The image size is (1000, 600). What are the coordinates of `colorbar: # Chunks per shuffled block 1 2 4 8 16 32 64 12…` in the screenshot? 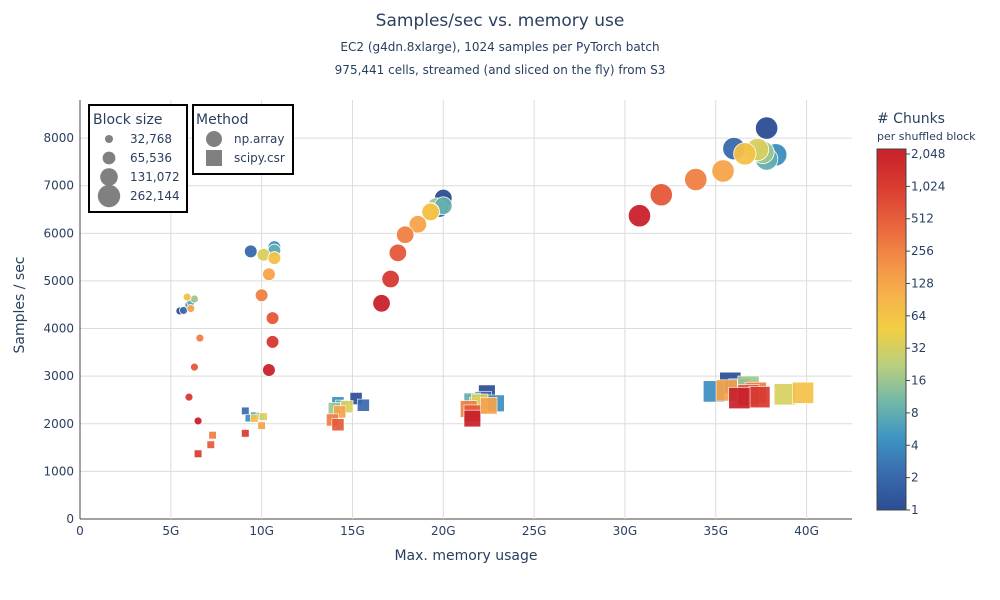 It's located at (926, 314).